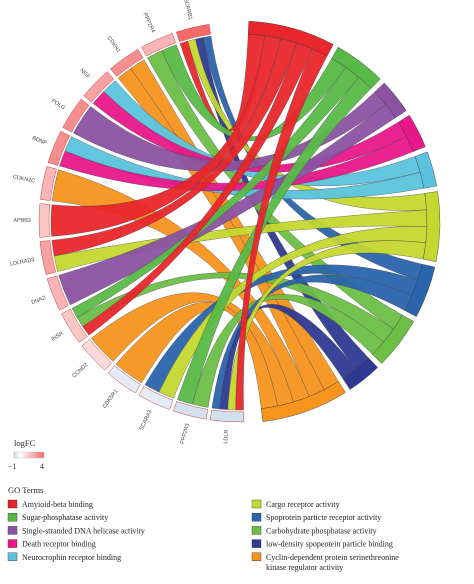  Describe the element at coordinates (48, 183) in the screenshot. I see `gene-arc-cdkn2c` at that location.